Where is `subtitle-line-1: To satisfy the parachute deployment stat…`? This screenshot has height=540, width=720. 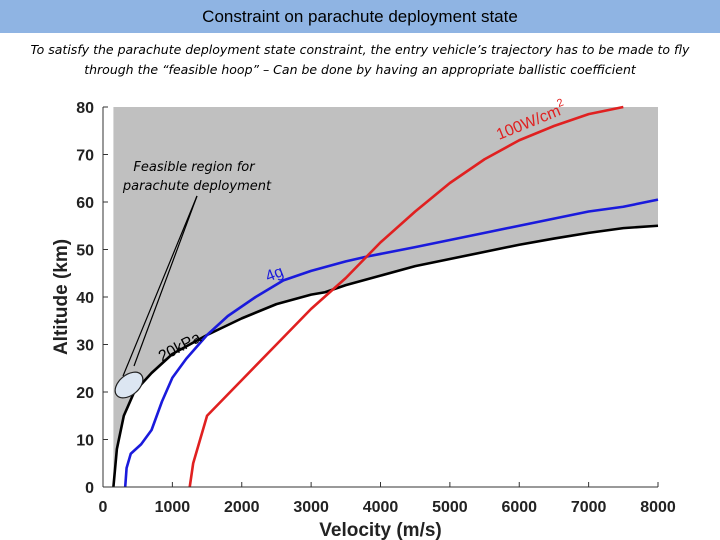
subtitle-line-1: To satisfy the parachute deployment stat… is located at coordinates (360, 49).